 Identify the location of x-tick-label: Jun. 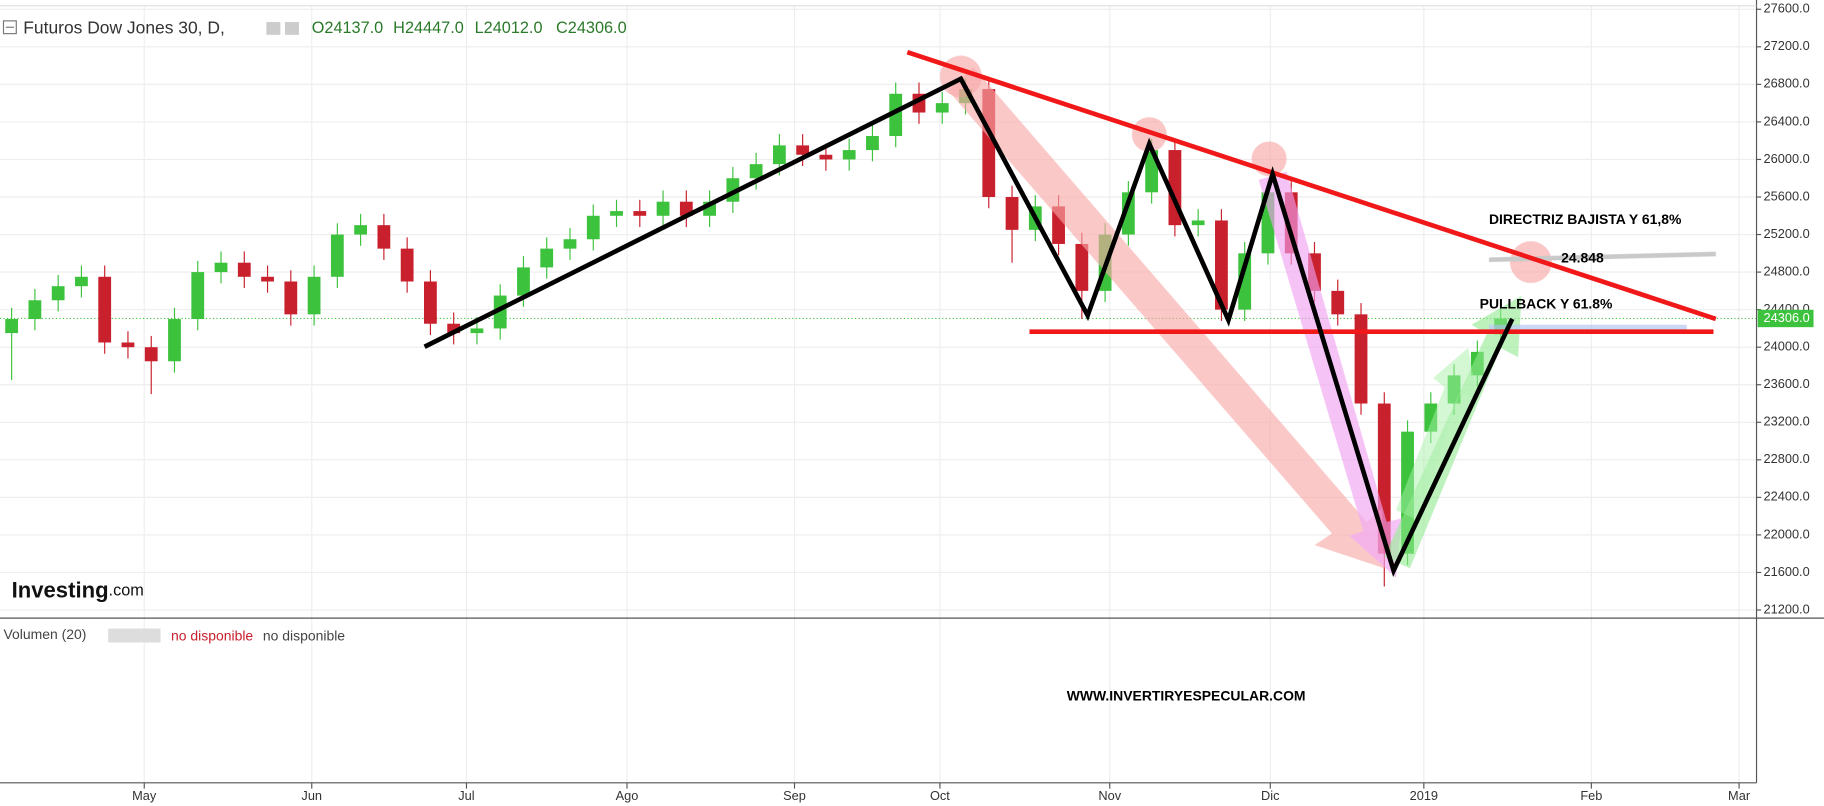
(311, 795).